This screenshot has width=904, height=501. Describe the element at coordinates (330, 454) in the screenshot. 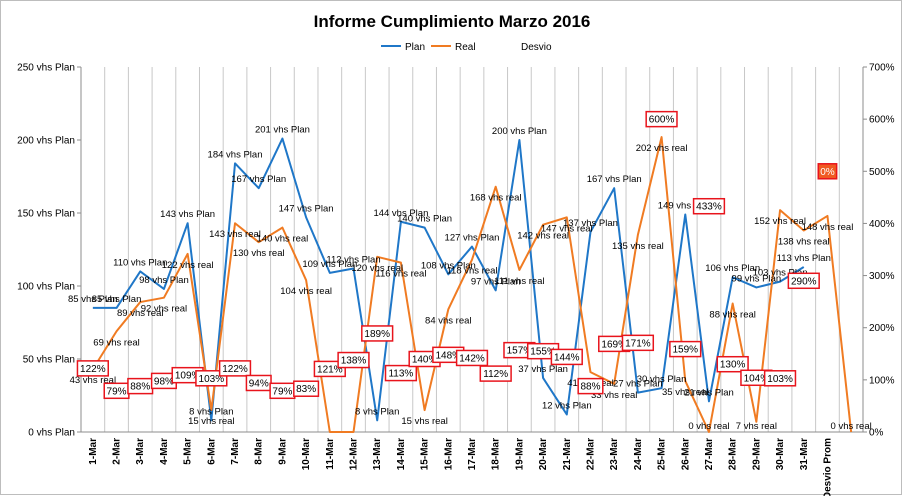

I see `category-label: 11-Mar` at that location.